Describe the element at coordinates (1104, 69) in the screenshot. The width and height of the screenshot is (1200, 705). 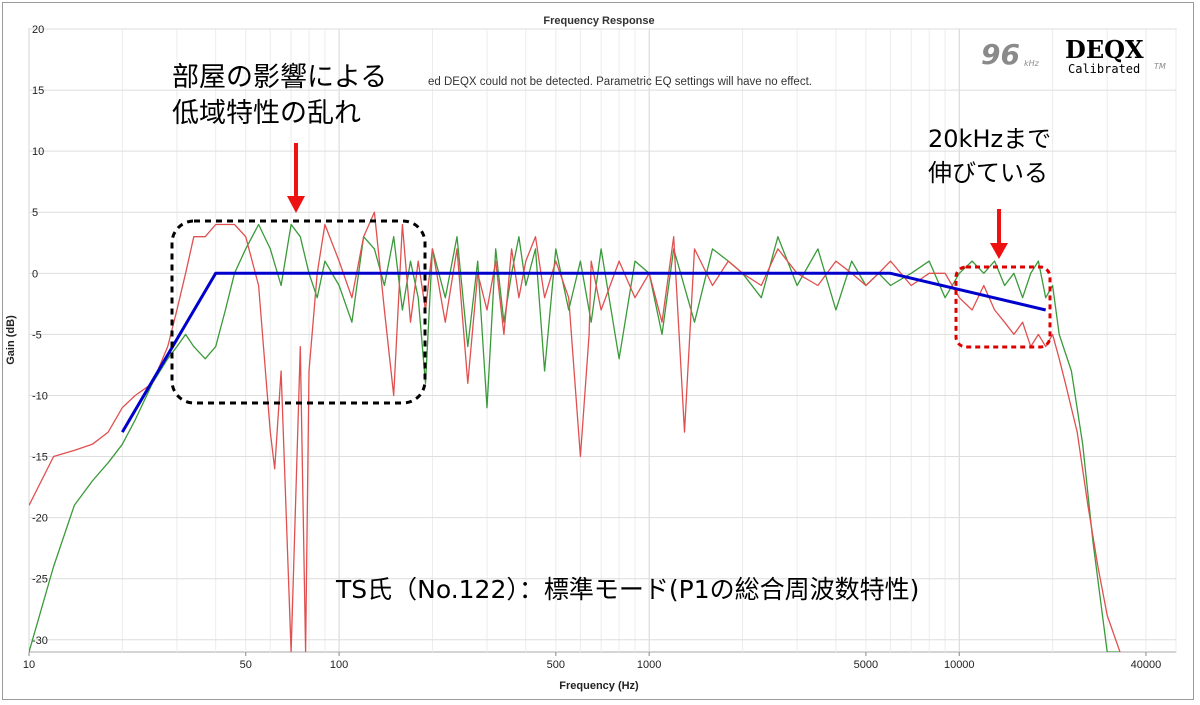
I see `logo-calibrated: Calibrated` at that location.